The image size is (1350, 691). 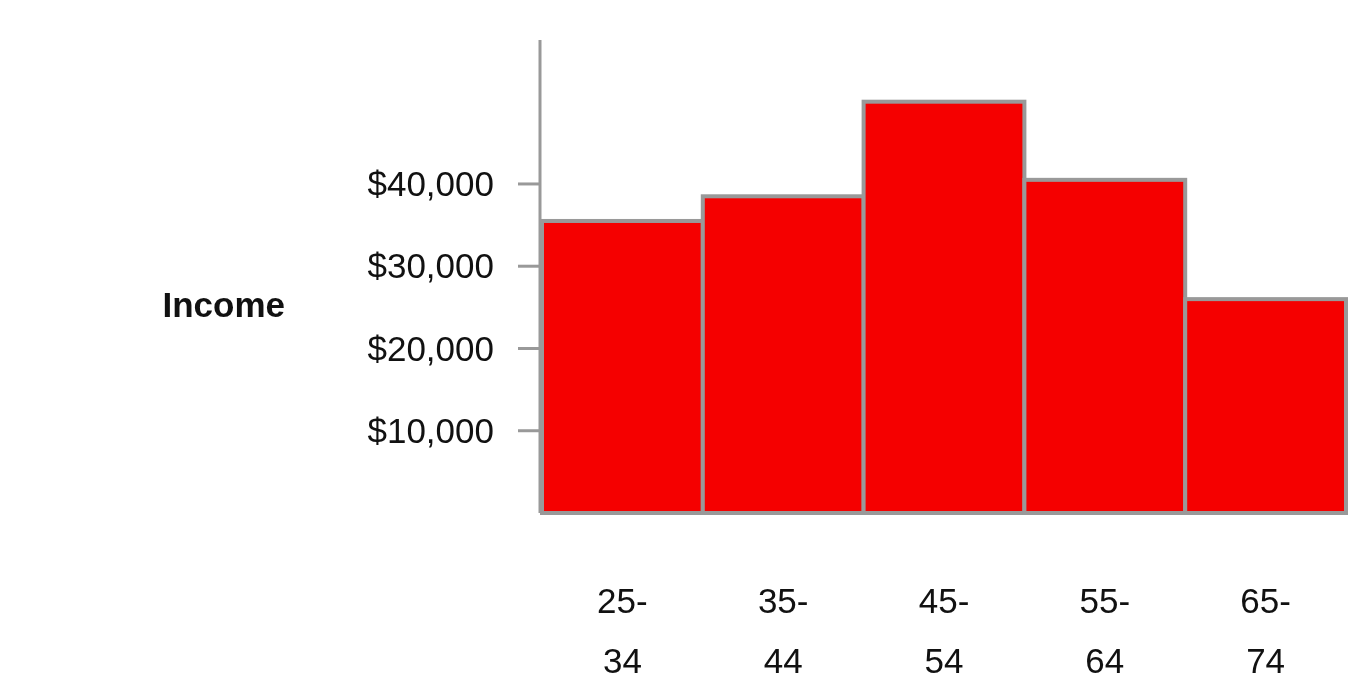 I want to click on y-tick-label: $10,000, so click(x=430, y=430).